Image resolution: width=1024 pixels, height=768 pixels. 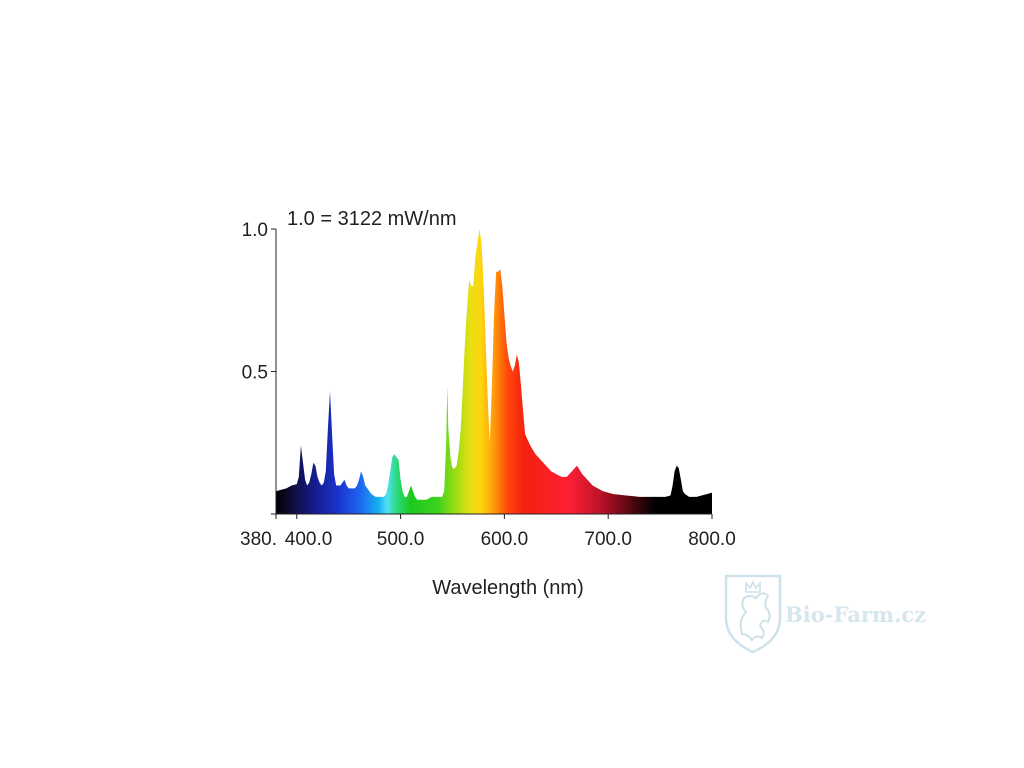 What do you see at coordinates (258, 539) in the screenshot?
I see `x-tick-label: 380.` at bounding box center [258, 539].